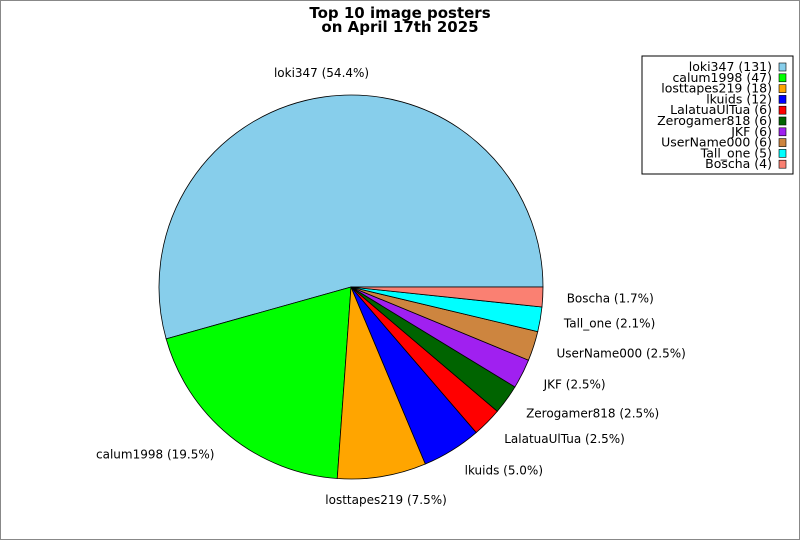  Describe the element at coordinates (155, 454) in the screenshot. I see `slice-label-calum1998: calum1998 (19.5%)` at that location.